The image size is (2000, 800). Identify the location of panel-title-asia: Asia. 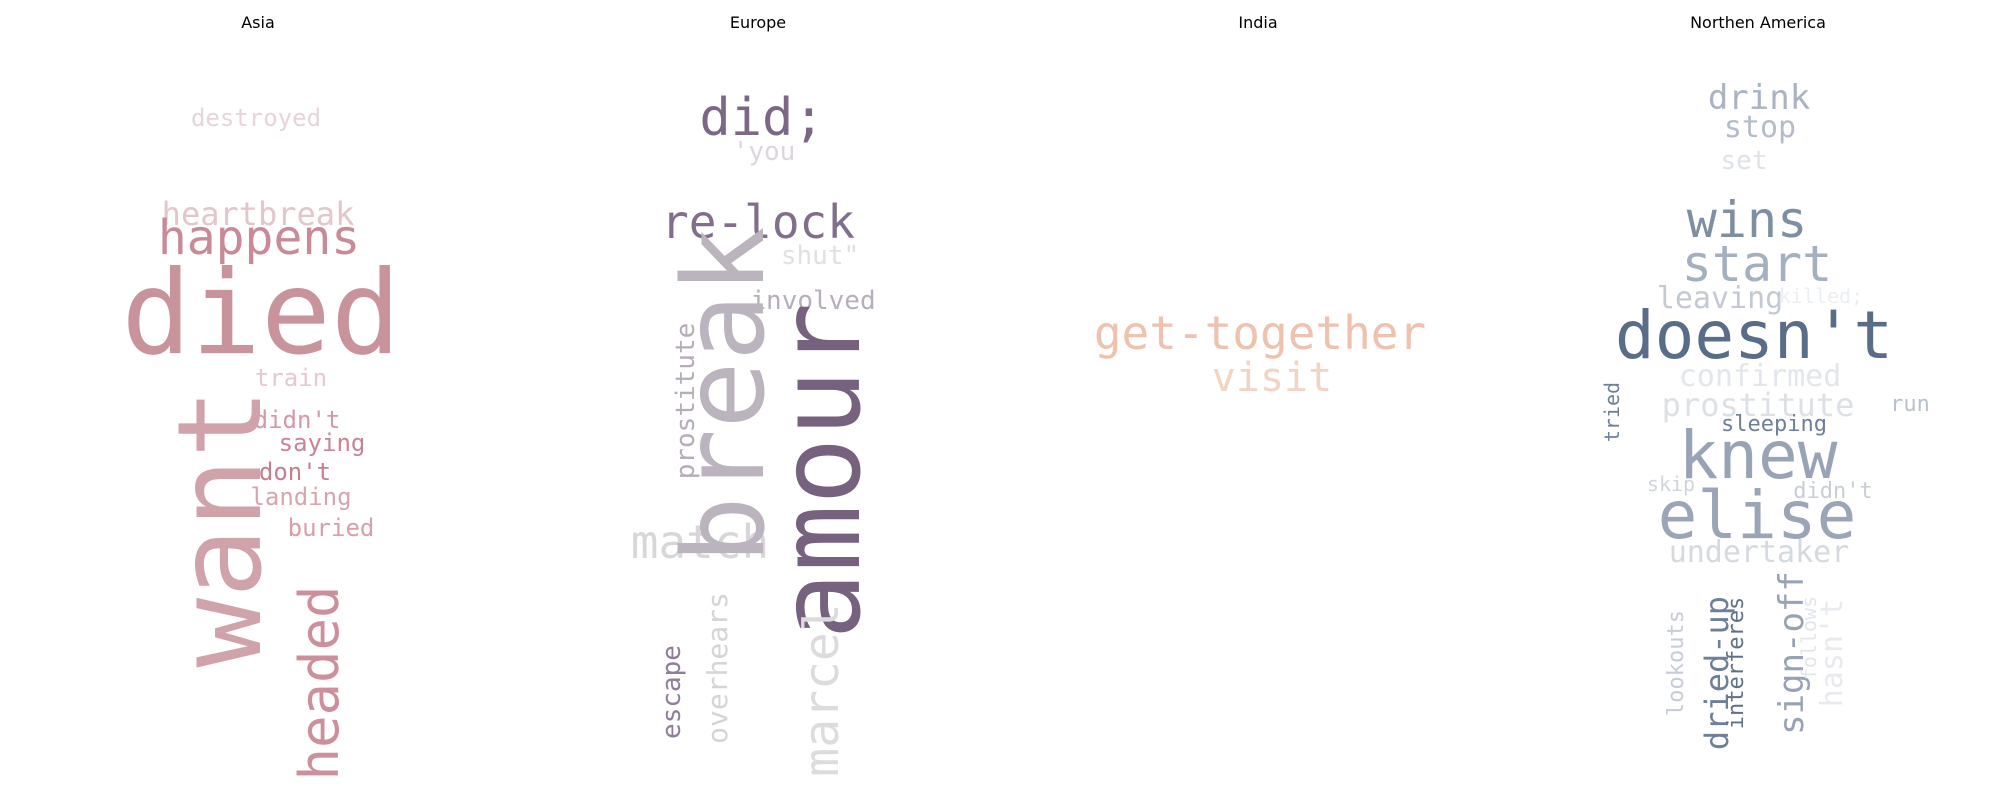
(258, 22).